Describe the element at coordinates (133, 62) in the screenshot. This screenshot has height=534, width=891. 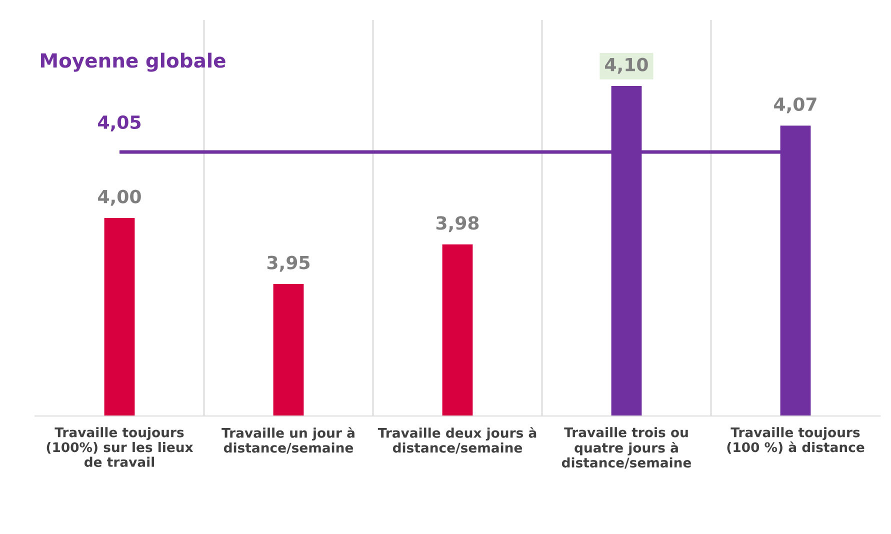
I see `annotation: Moyenne globale` at that location.